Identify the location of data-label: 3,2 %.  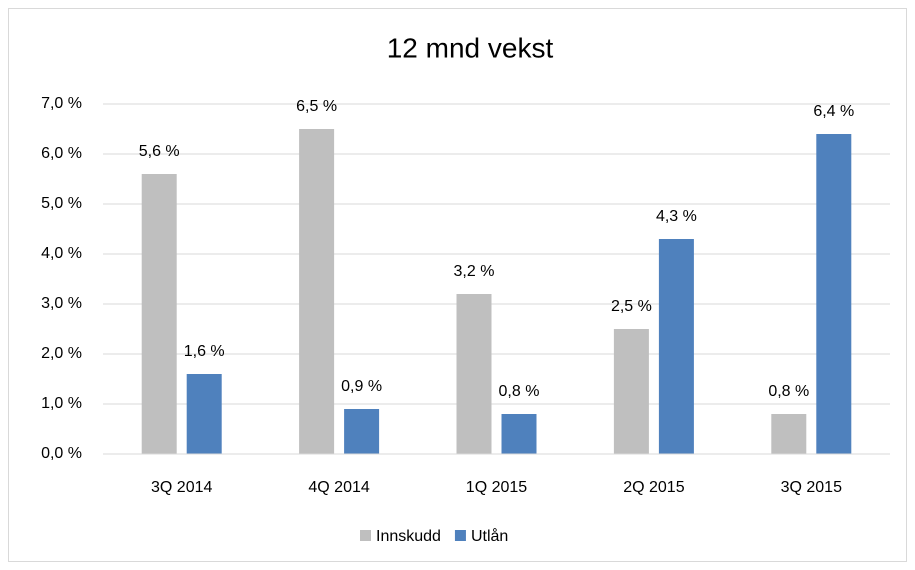
(474, 271).